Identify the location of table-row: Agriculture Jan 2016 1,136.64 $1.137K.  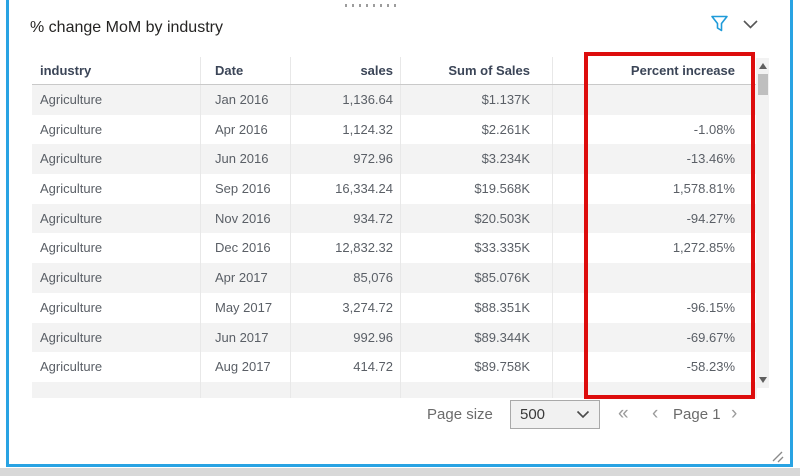
(394, 100).